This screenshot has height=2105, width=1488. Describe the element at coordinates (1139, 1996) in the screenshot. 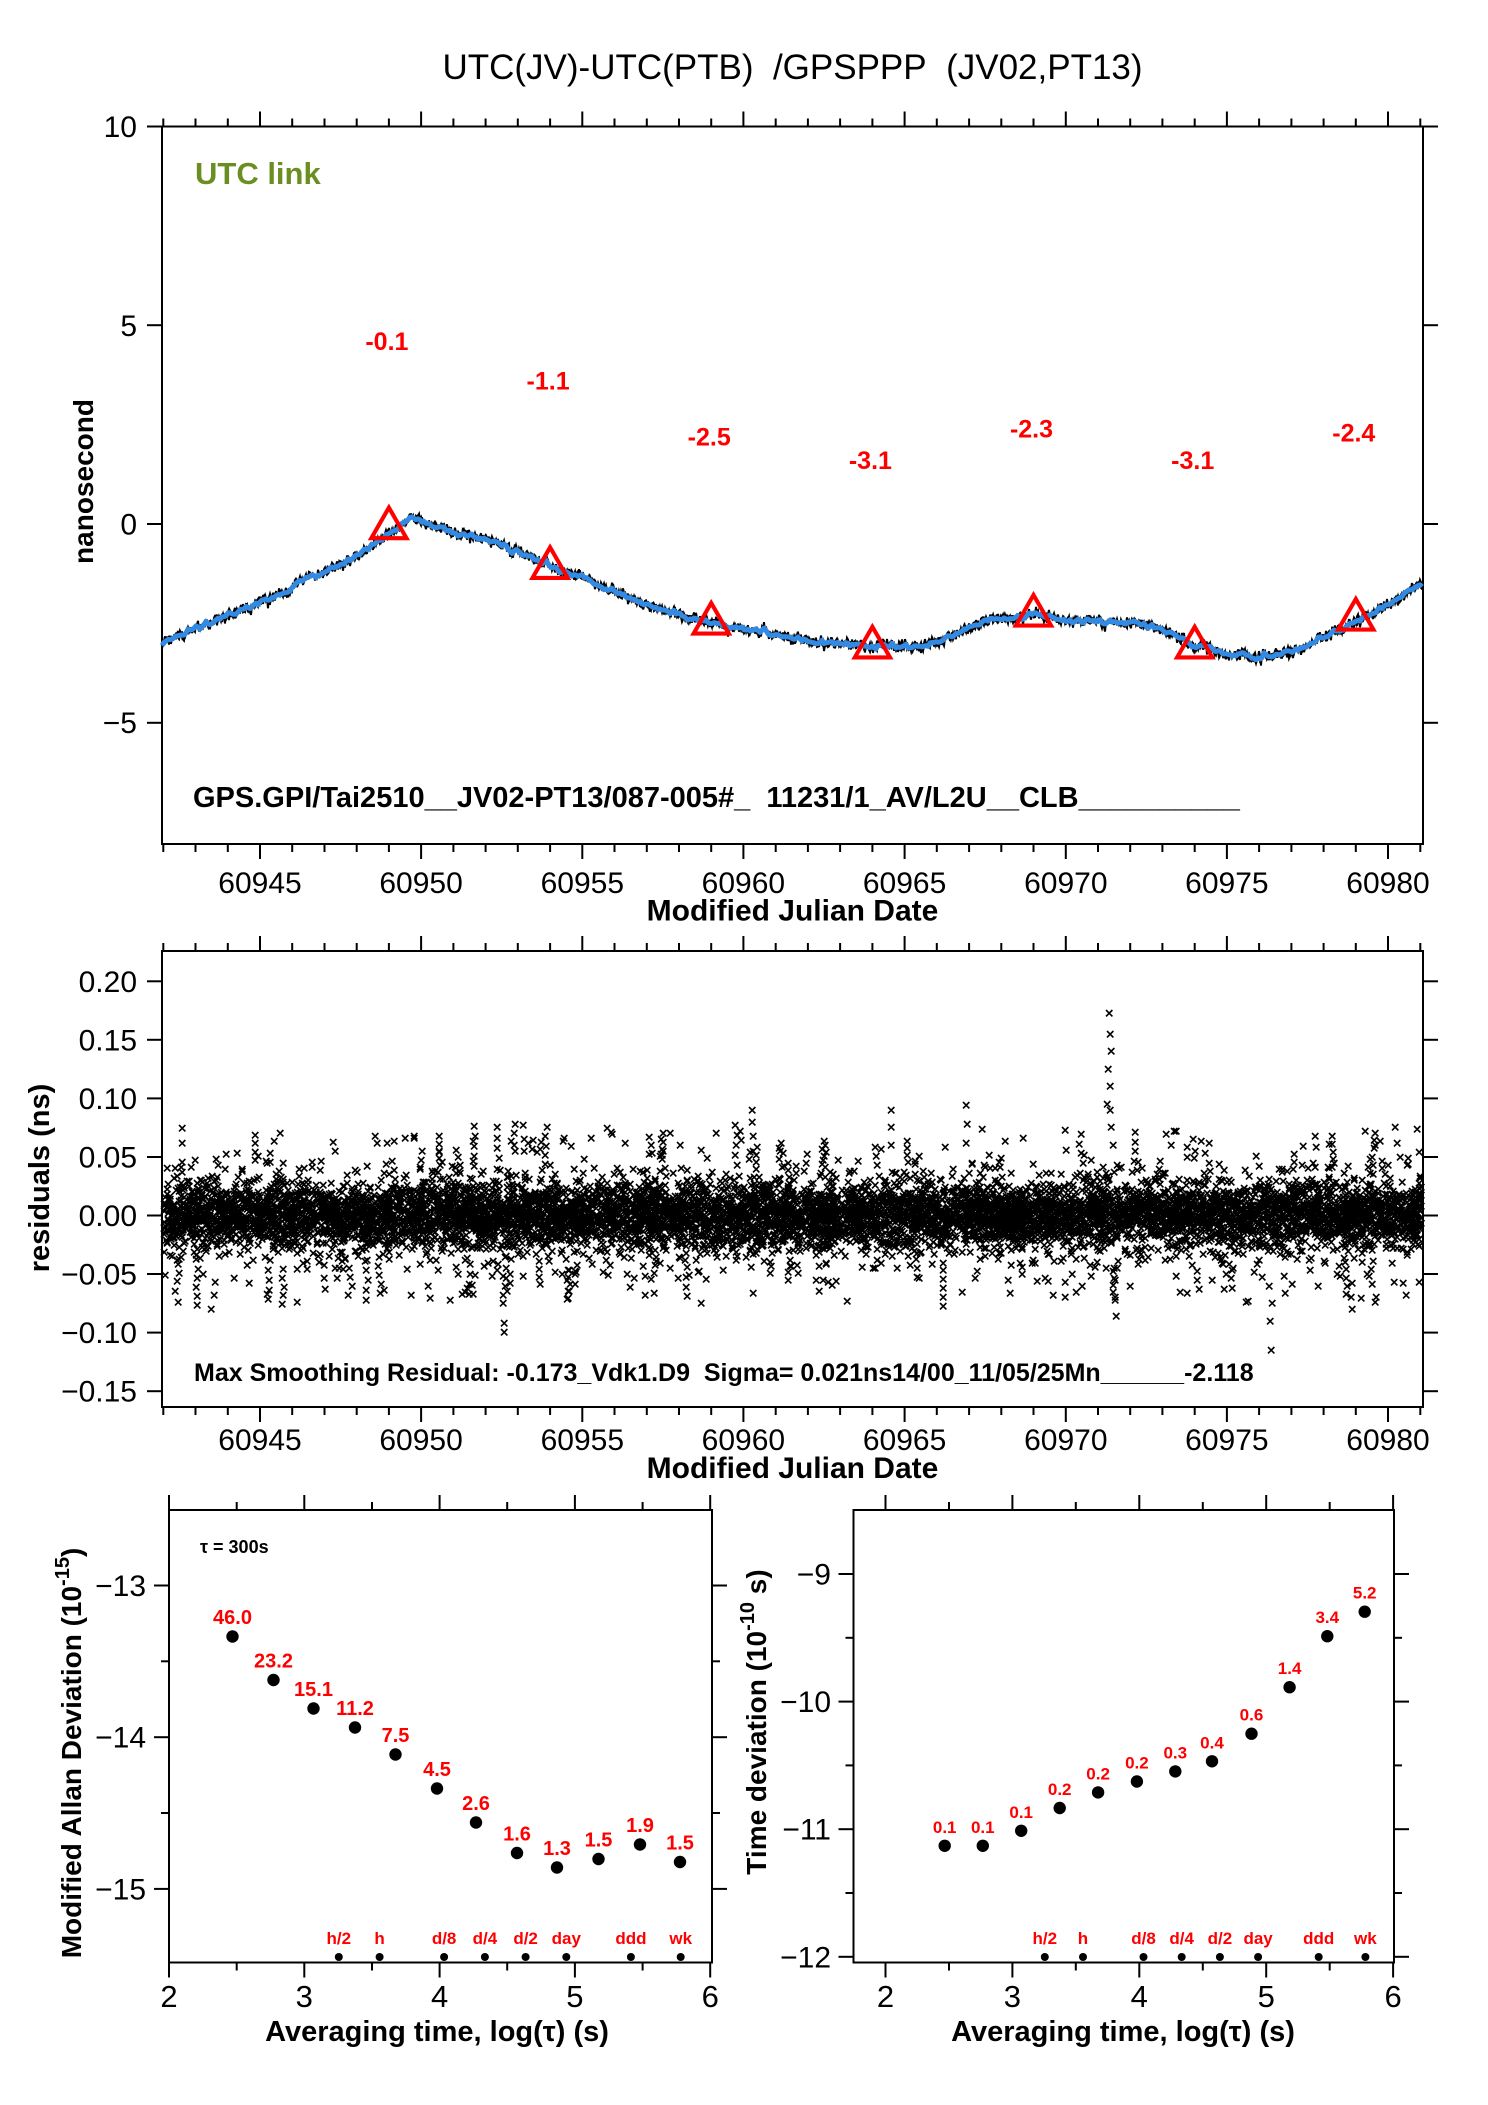

I see `svg-text: 4` at that location.